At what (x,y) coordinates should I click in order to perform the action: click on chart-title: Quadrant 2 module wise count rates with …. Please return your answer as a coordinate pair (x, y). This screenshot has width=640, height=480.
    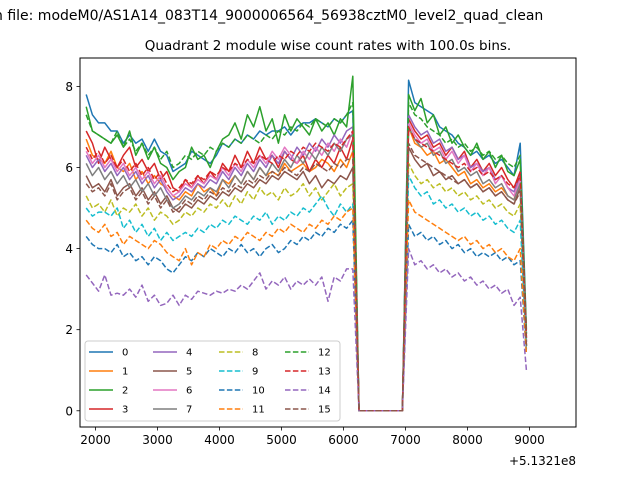
    Looking at the image, I should click on (328, 46).